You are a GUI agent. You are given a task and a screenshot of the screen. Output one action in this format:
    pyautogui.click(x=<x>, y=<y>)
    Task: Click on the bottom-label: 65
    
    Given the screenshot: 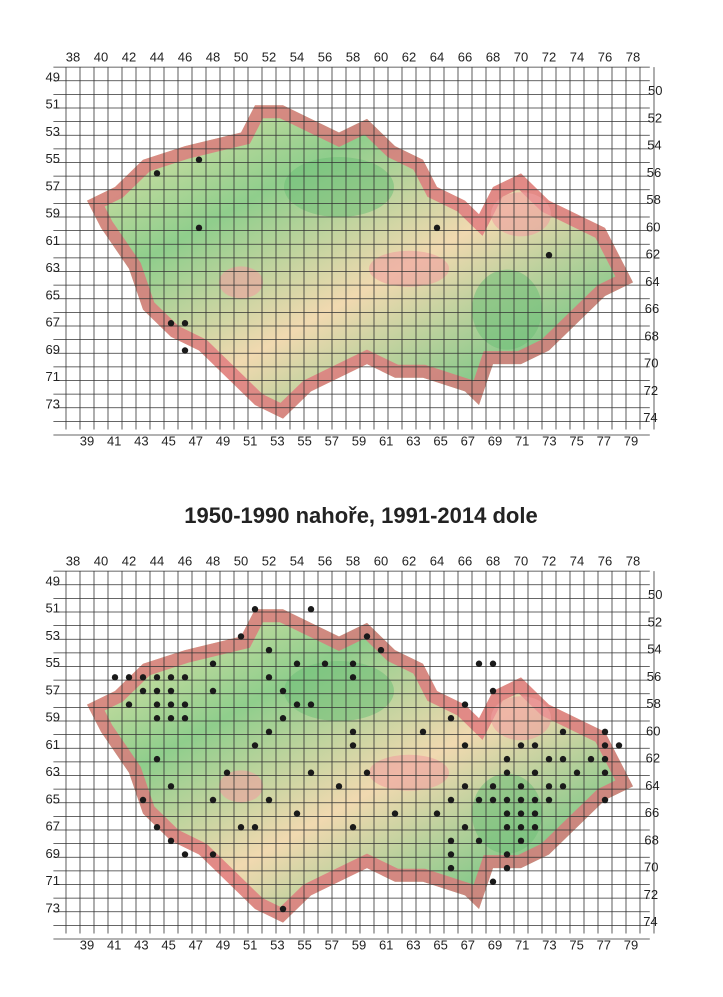 What is the action you would take?
    pyautogui.click(x=440, y=944)
    